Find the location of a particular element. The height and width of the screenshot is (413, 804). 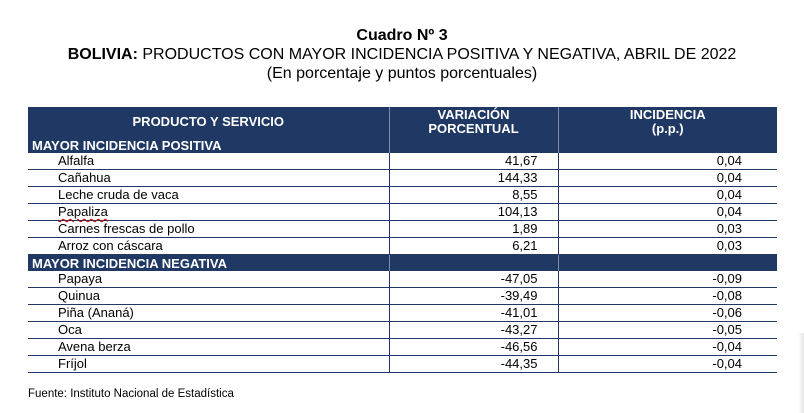

table-row: Papaya -47,05 -0,09 is located at coordinates (402, 279).